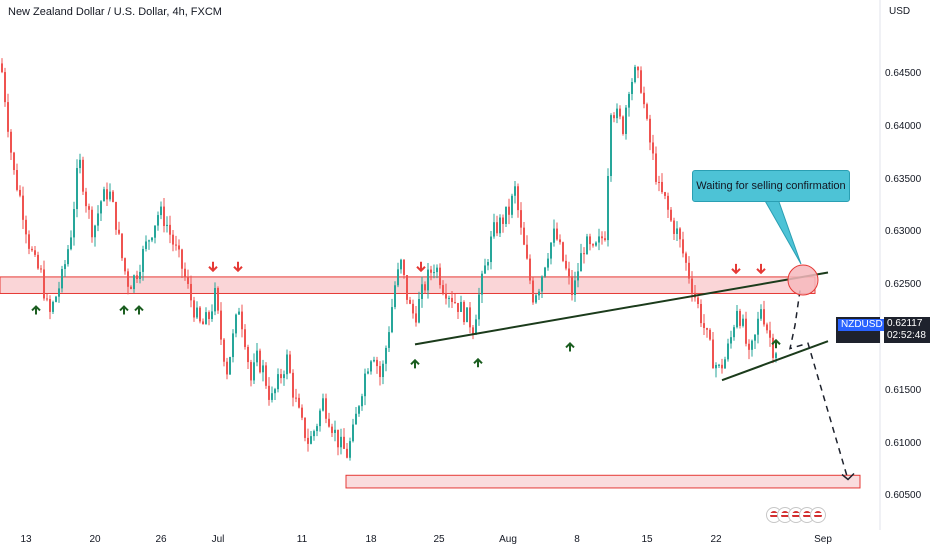  I want to click on symbol-label: NZDUSD, so click(862, 325).